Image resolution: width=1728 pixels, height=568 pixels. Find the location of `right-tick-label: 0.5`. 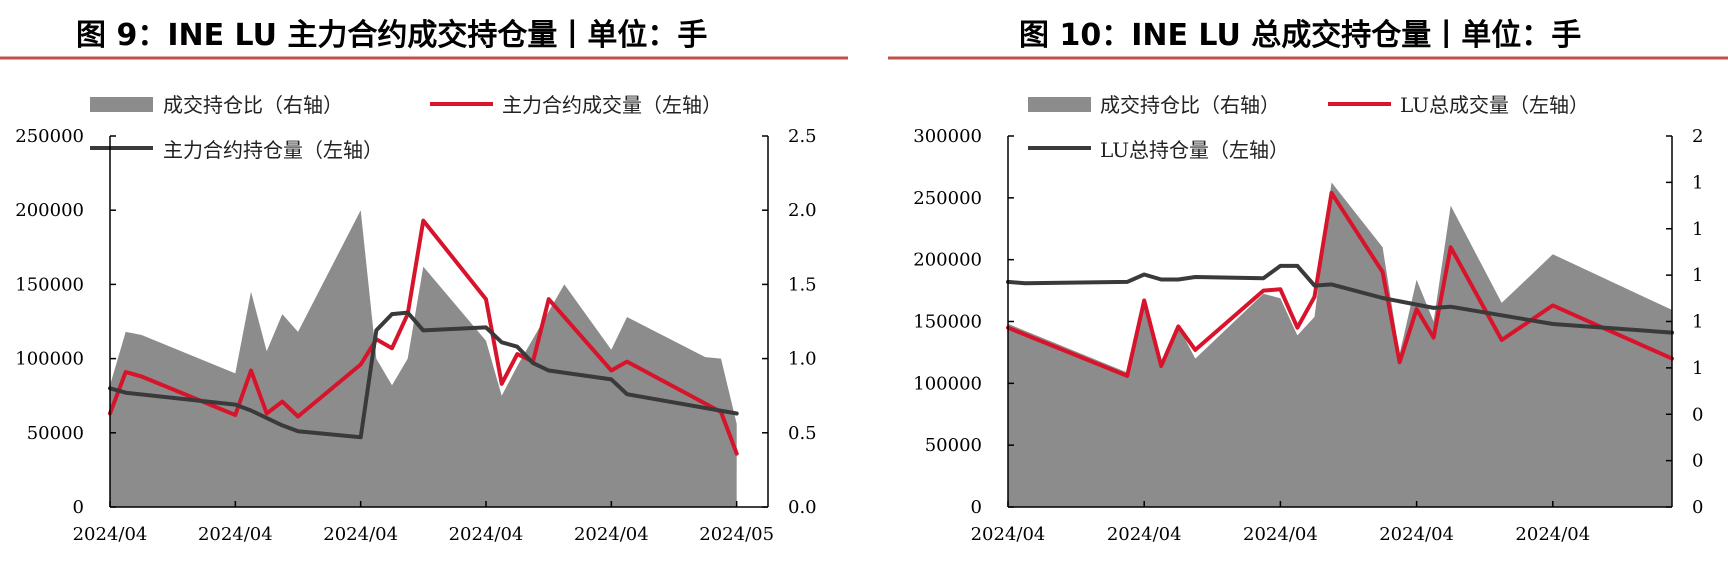

right-tick-label: 0.5 is located at coordinates (802, 433).